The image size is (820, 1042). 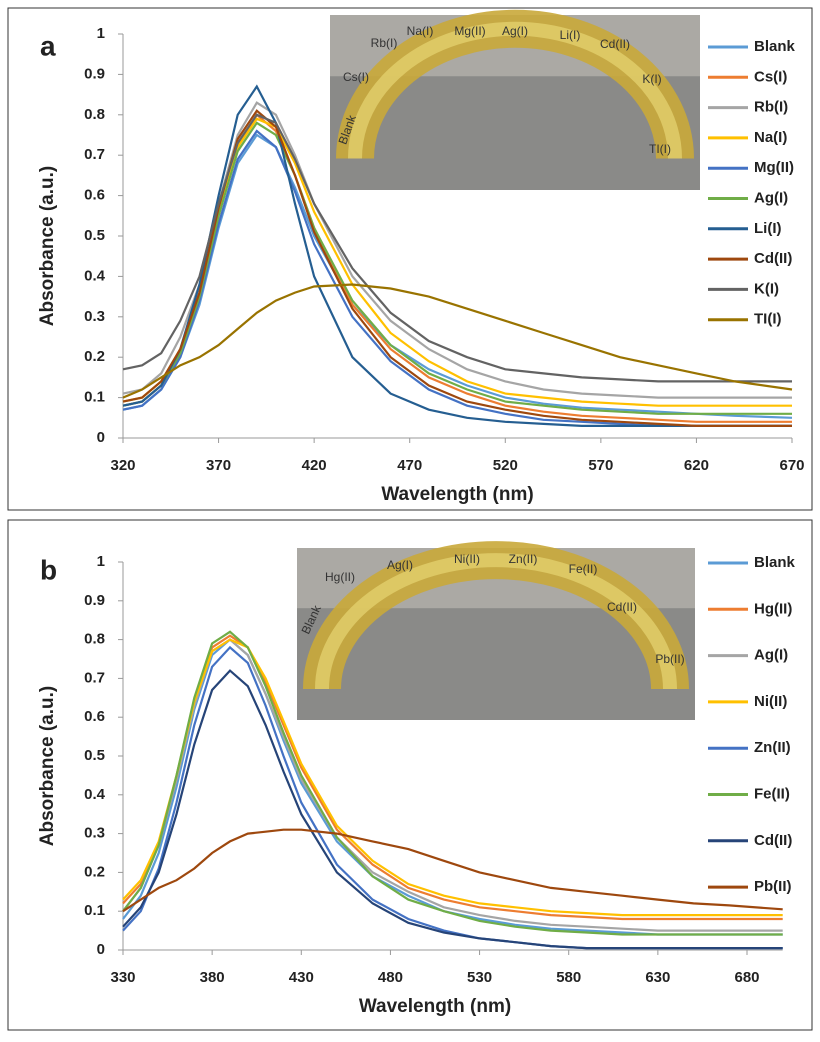 I want to click on legend-label: Fe(II), so click(x=772, y=793).